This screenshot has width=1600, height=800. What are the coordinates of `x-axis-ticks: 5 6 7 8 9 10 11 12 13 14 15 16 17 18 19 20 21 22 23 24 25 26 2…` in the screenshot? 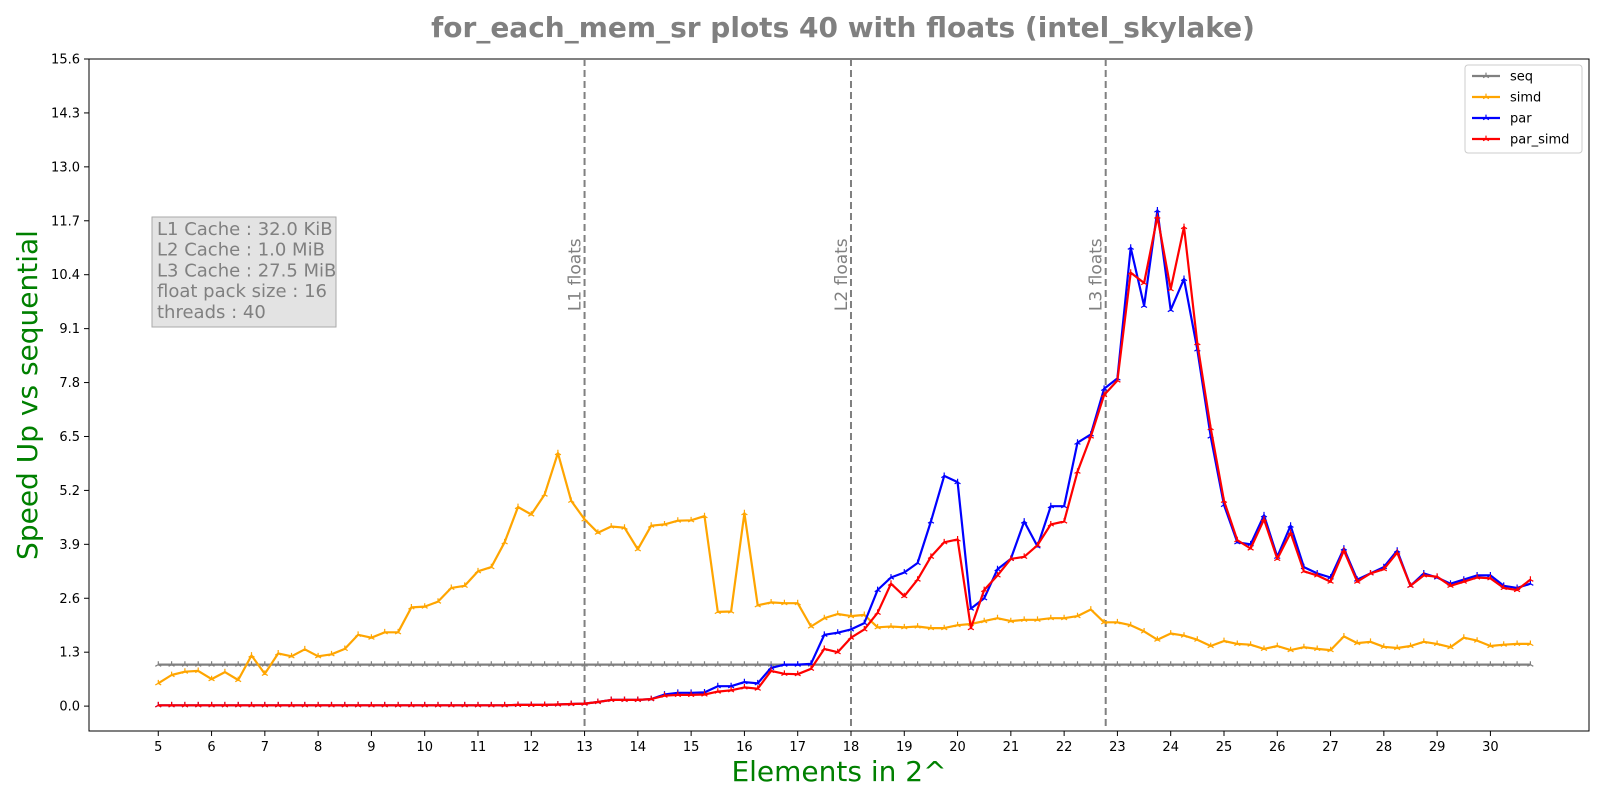 It's located at (826, 743).